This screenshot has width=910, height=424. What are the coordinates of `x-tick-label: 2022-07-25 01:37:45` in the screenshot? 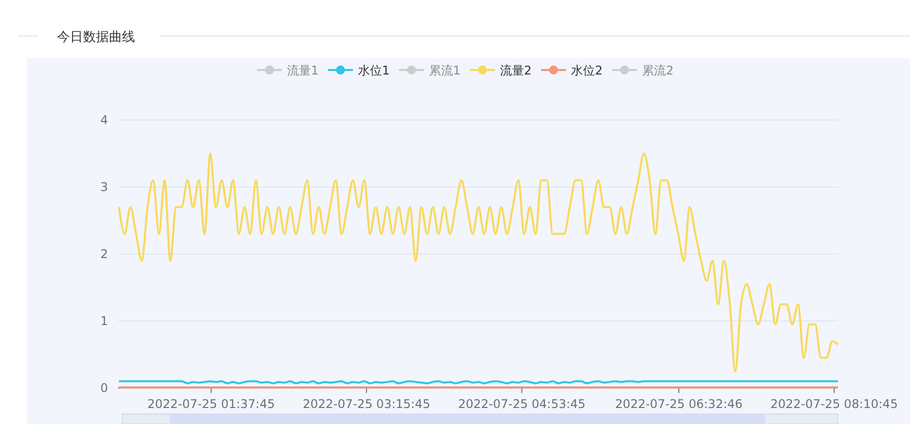 It's located at (211, 404).